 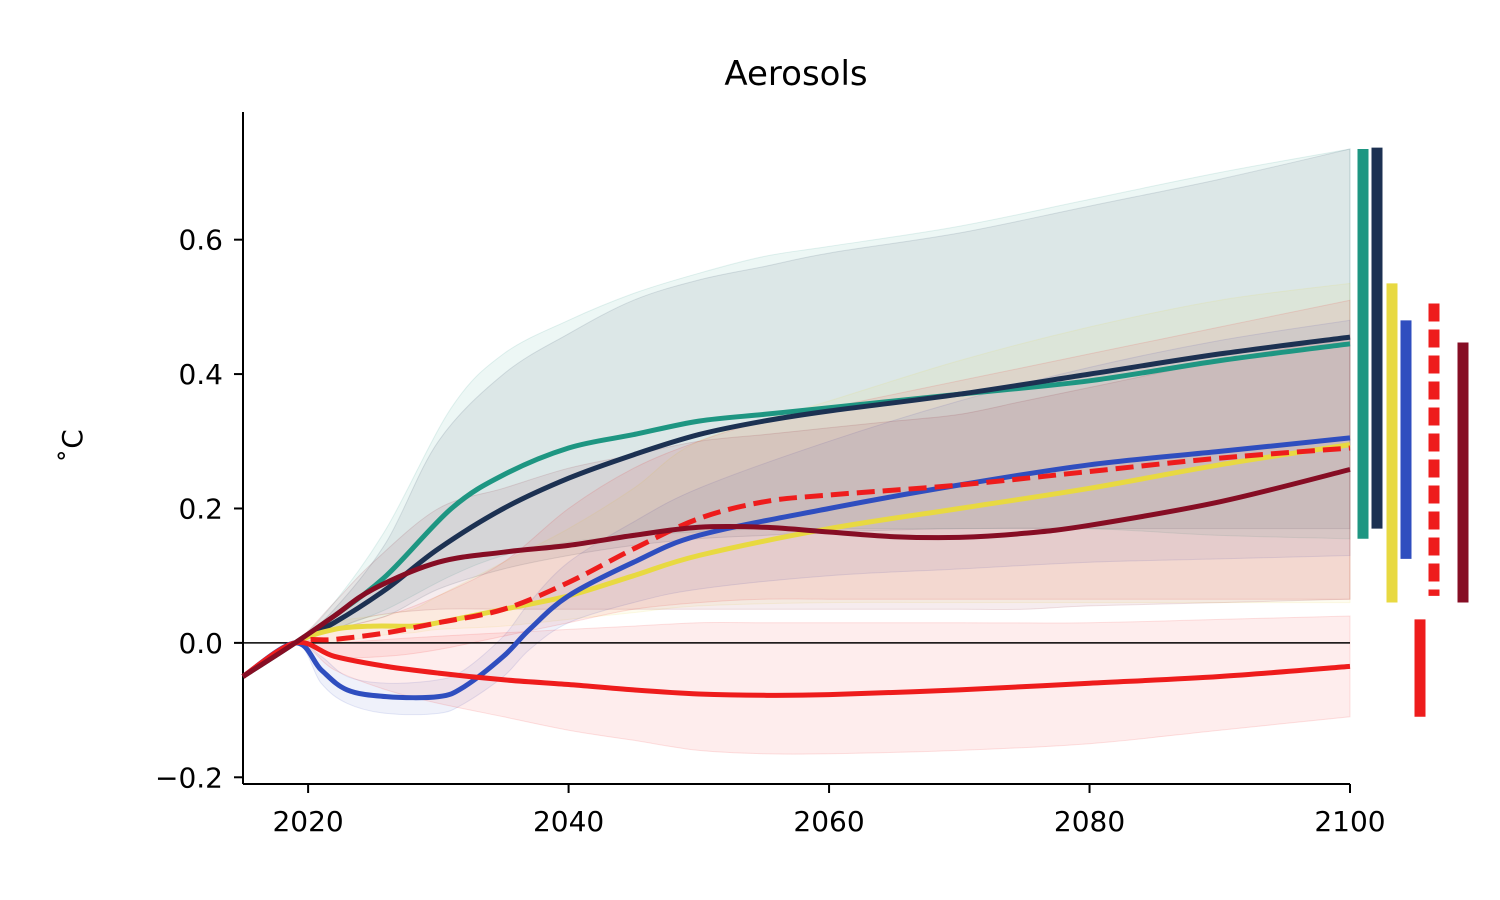 What do you see at coordinates (828, 821) in the screenshot?
I see `x-tick-label-2060: 2060` at bounding box center [828, 821].